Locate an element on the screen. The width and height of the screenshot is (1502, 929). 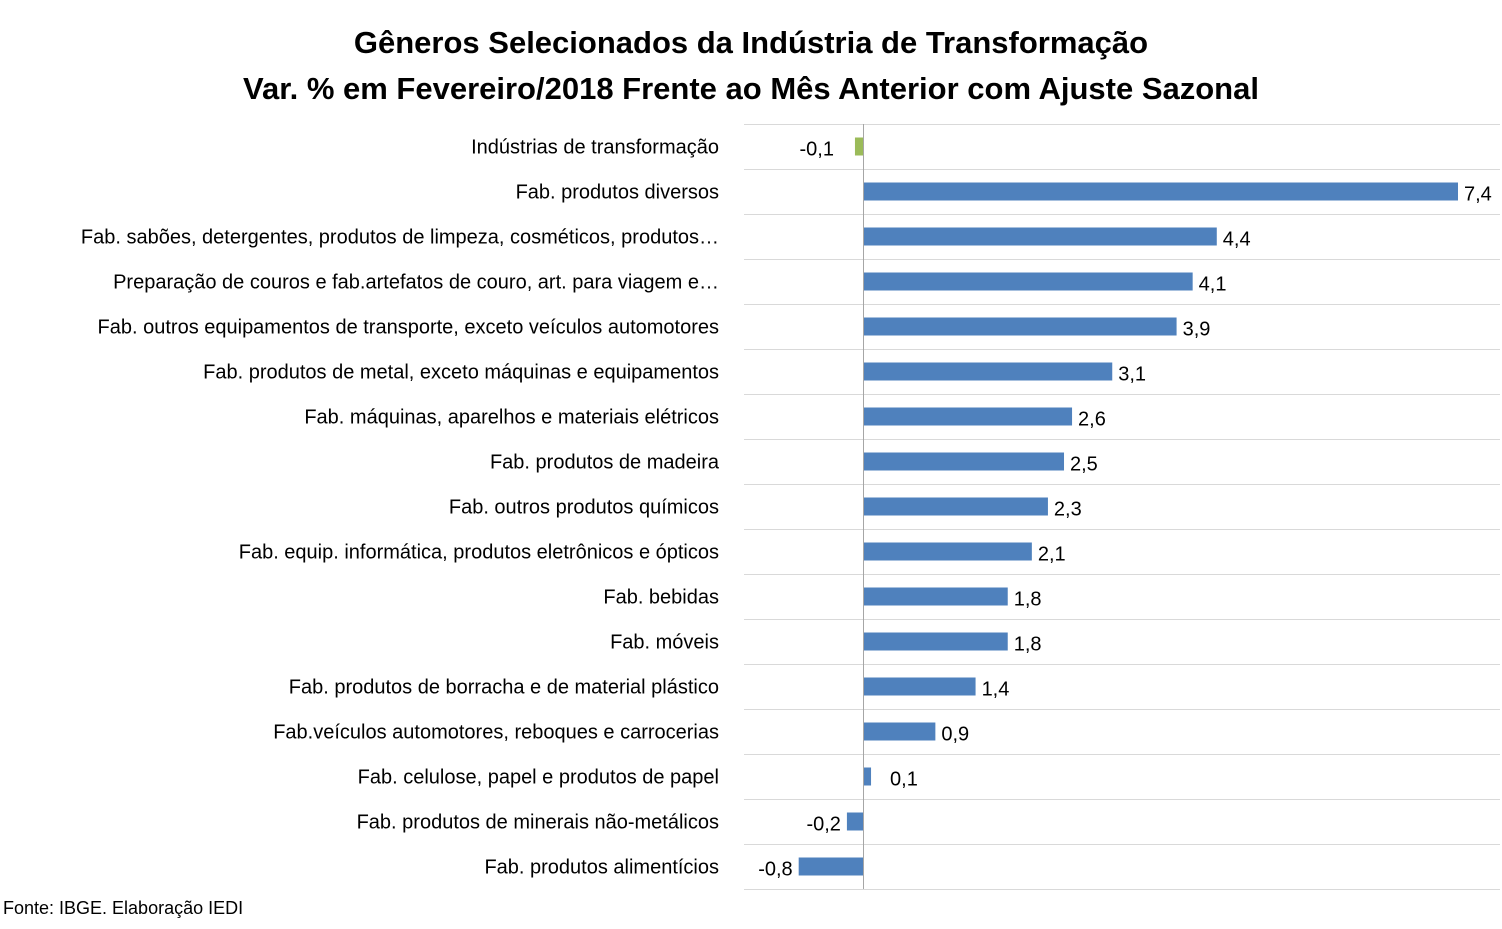
data-label: 0,1 is located at coordinates (904, 780).